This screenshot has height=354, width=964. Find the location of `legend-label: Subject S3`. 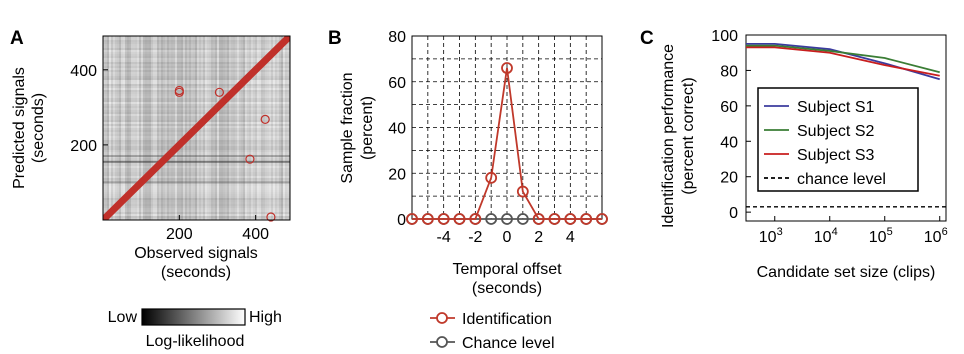

legend-label: Subject S3 is located at coordinates (835, 155).